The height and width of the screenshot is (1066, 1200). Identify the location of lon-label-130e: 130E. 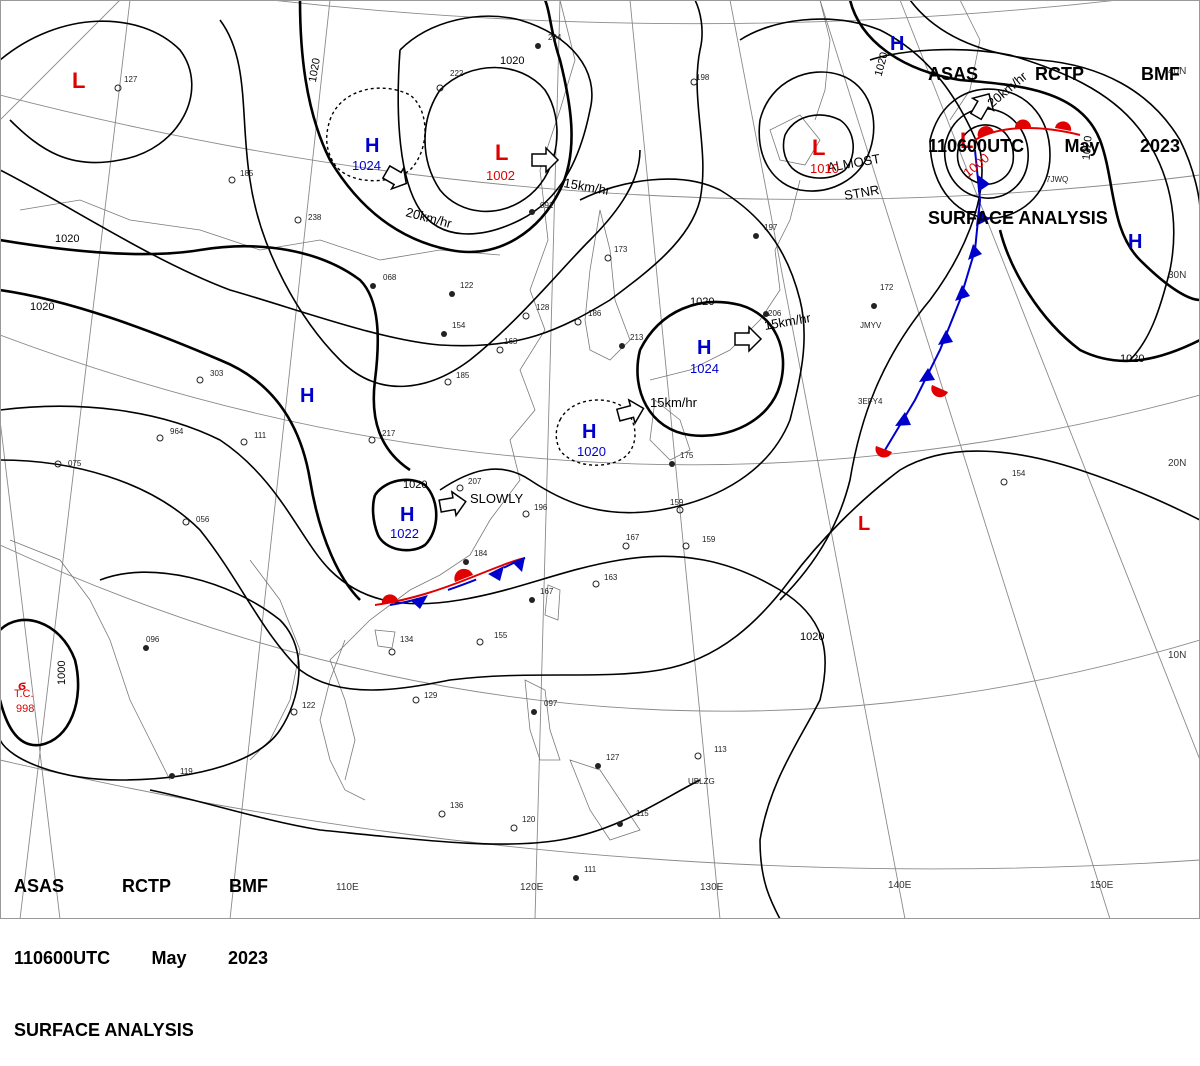
(712, 887).